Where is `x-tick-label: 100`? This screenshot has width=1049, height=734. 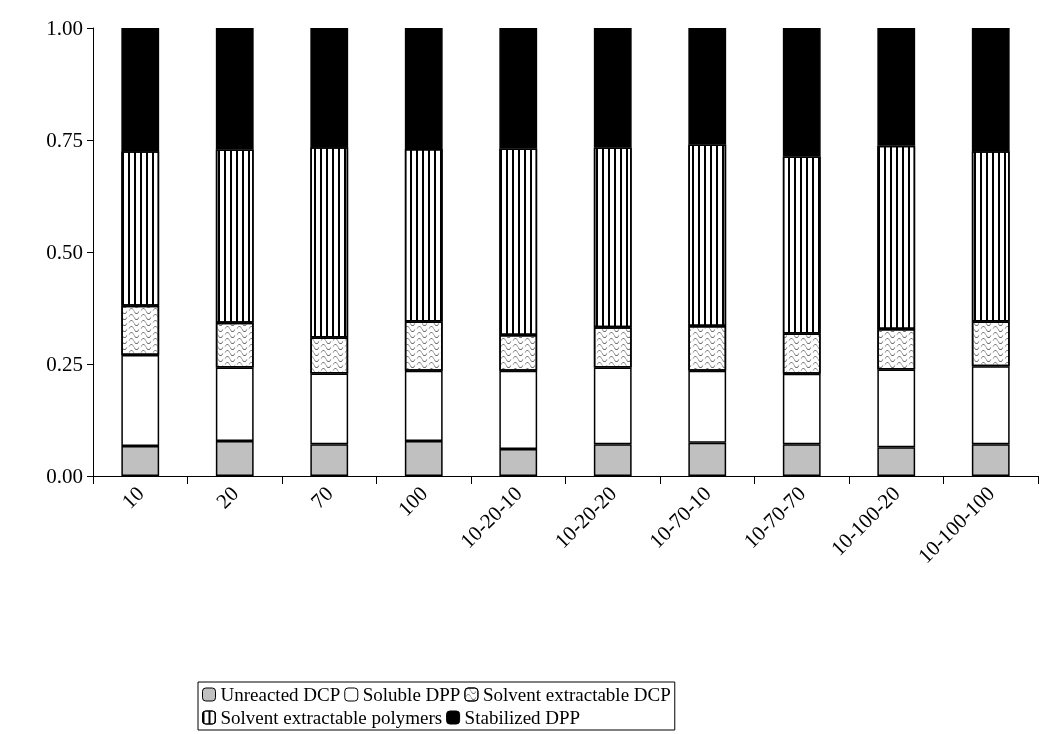
x-tick-label: 100 is located at coordinates (413, 501).